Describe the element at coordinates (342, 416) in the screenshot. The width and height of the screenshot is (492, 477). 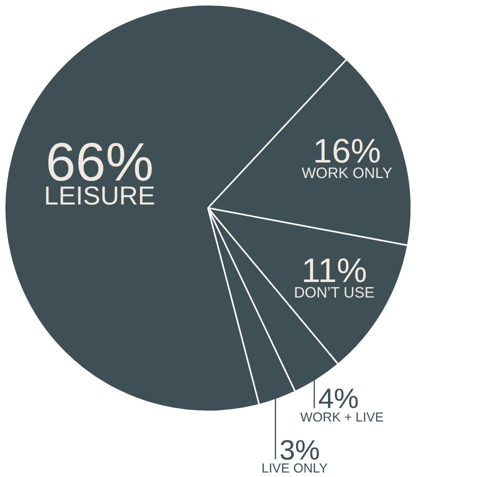
I see `slice-label: WORK + LIVE` at that location.